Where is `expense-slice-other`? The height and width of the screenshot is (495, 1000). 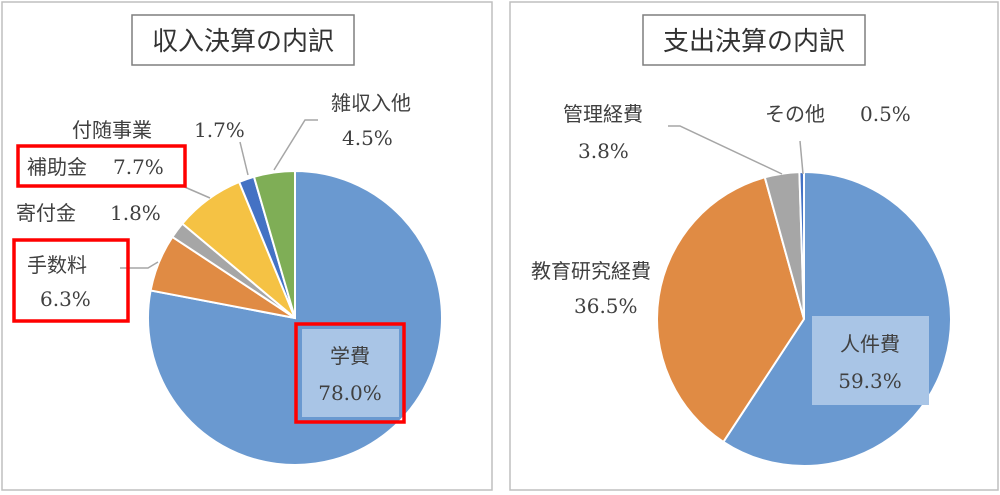
expense-slice-other is located at coordinates (801, 245).